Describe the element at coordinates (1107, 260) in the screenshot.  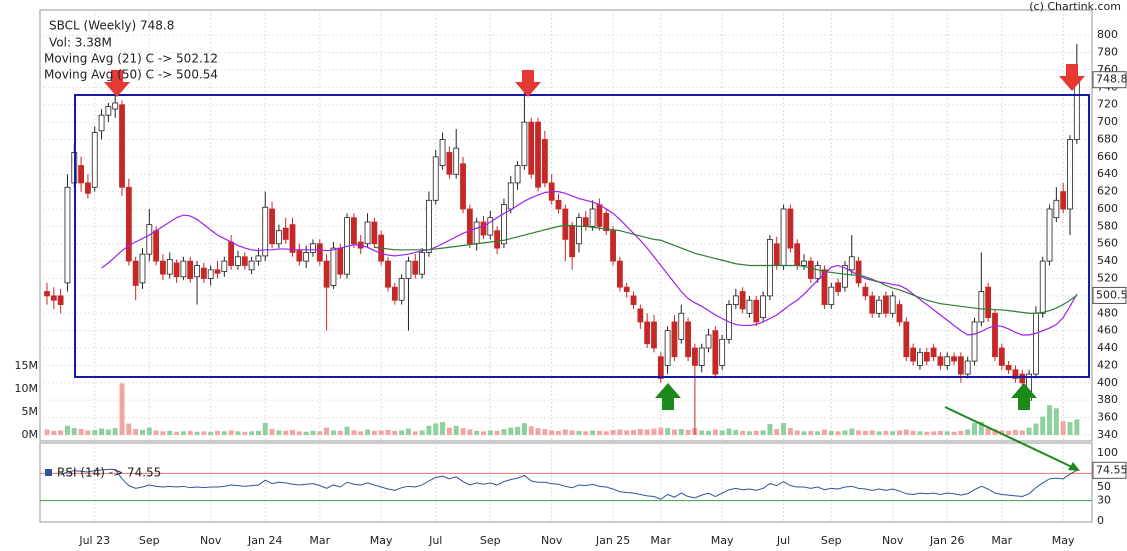
I see `y-tick-label: 540` at that location.